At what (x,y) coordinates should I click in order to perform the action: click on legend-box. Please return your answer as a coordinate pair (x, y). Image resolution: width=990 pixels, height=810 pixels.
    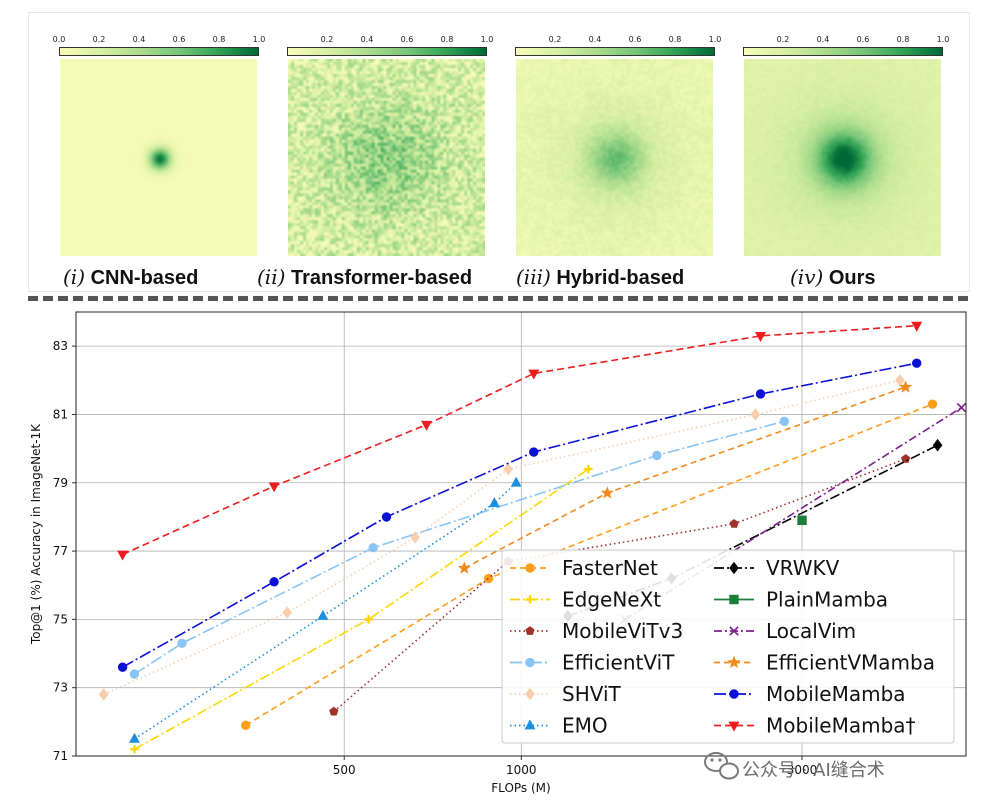
    Looking at the image, I should click on (728, 646).